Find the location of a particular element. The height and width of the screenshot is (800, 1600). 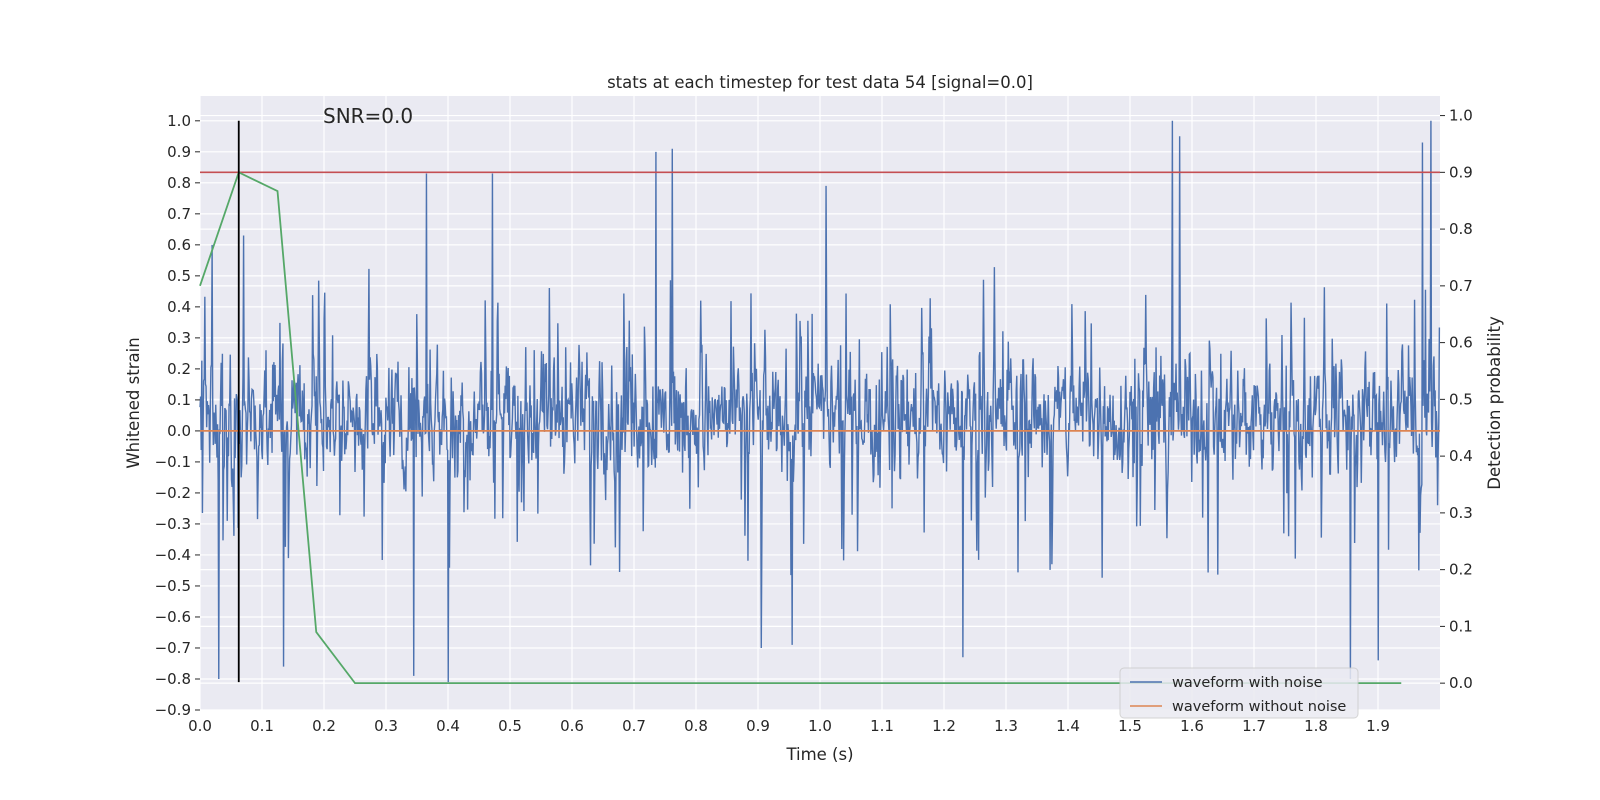

x-tick-label: 0.0 is located at coordinates (200, 726).